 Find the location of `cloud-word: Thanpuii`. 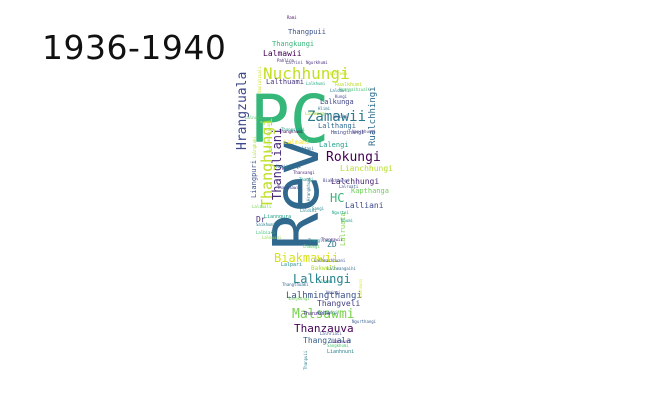

cloud-word: Thanpuii is located at coordinates (305, 360).